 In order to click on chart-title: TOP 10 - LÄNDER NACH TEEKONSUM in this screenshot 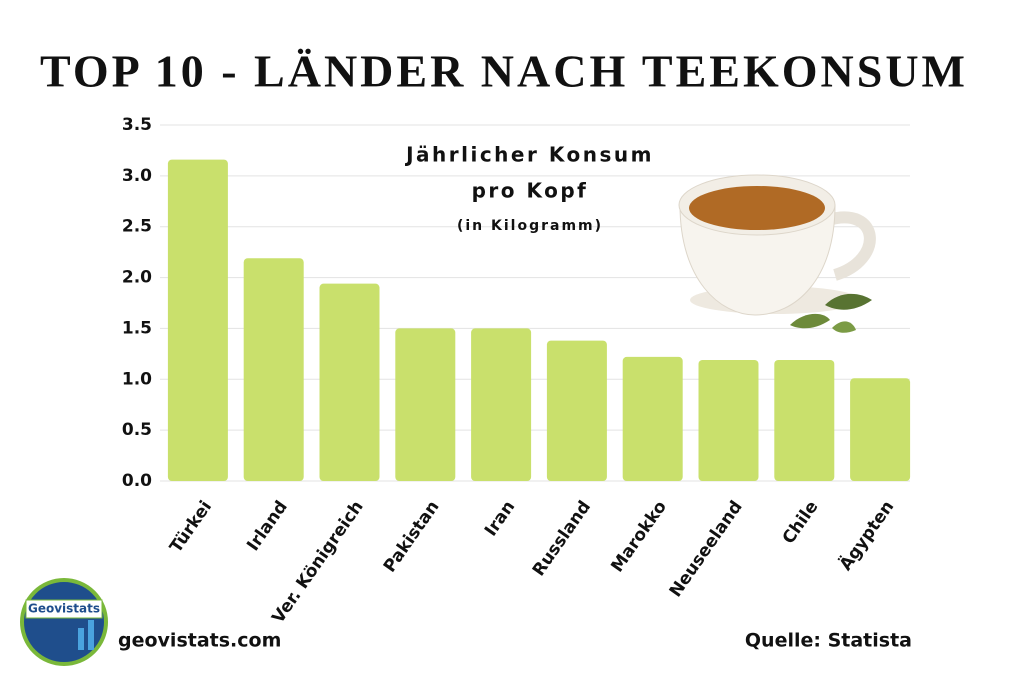, I will do `click(504, 71)`.